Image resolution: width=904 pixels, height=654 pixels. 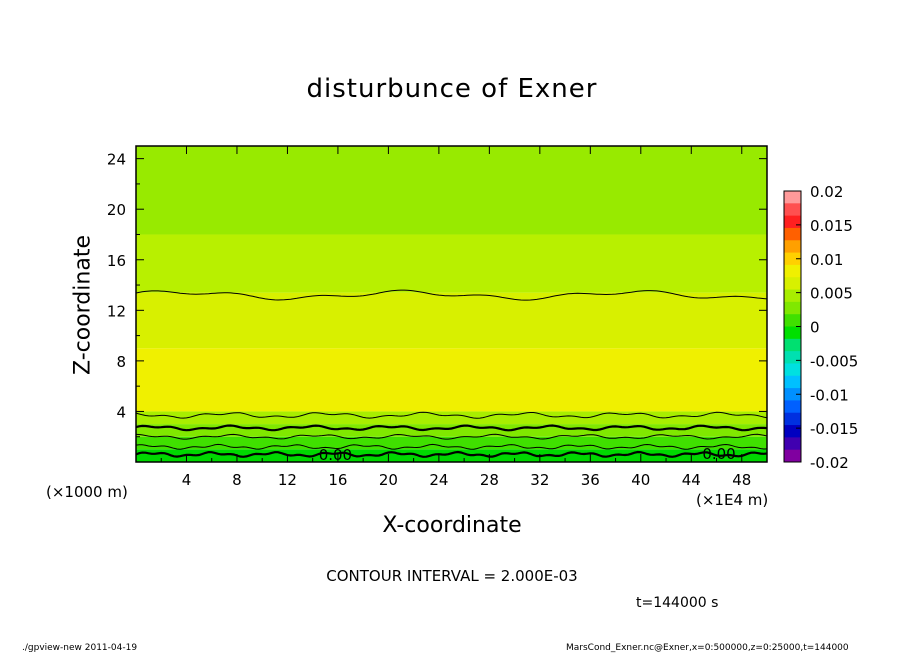 I want to click on x-axis-label: X-coordinate, so click(x=452, y=525).